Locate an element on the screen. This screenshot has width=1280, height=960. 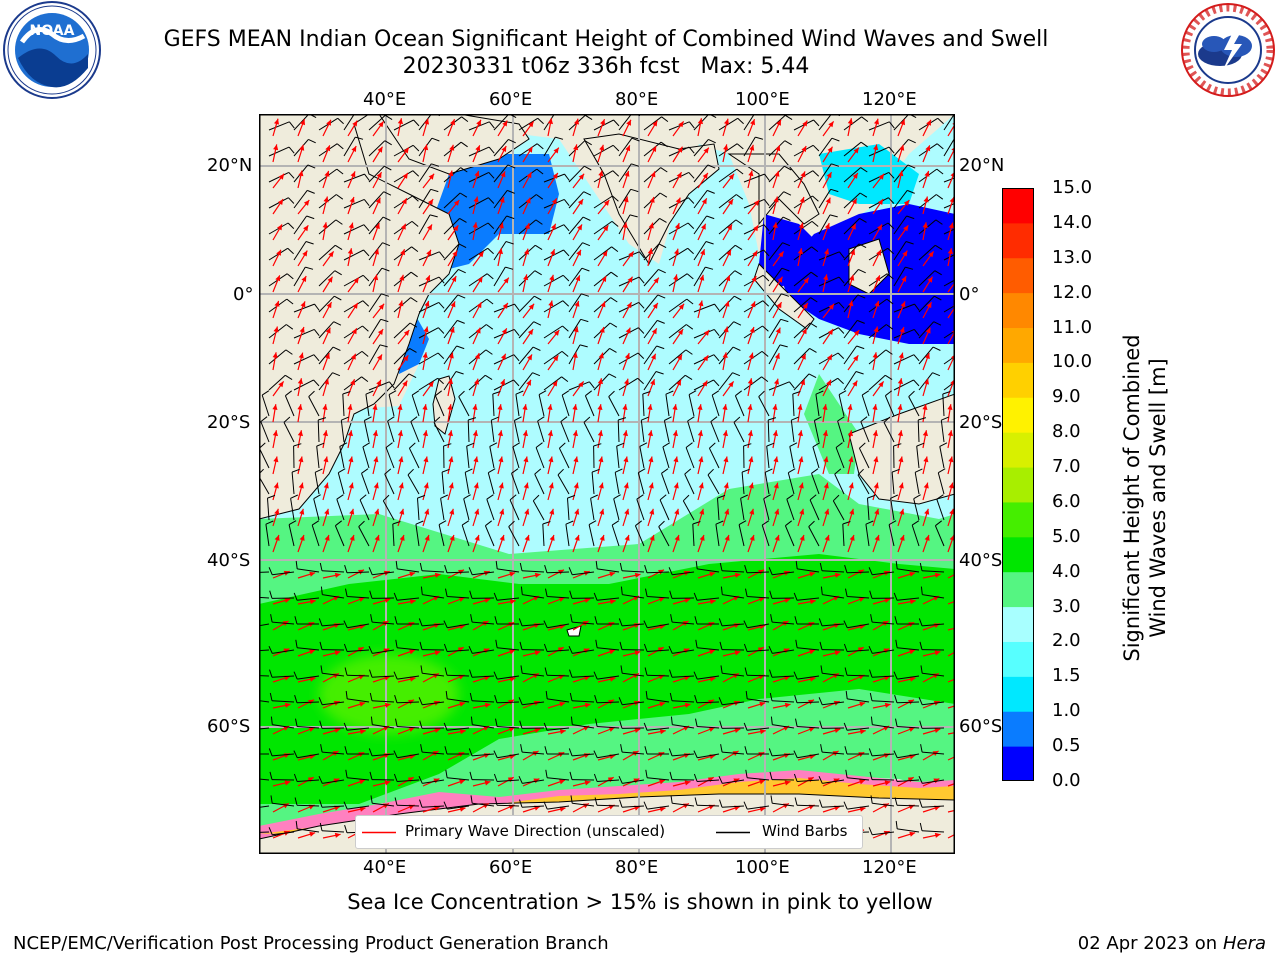
wave-direction-arrow is located at coordinates (951, 602).